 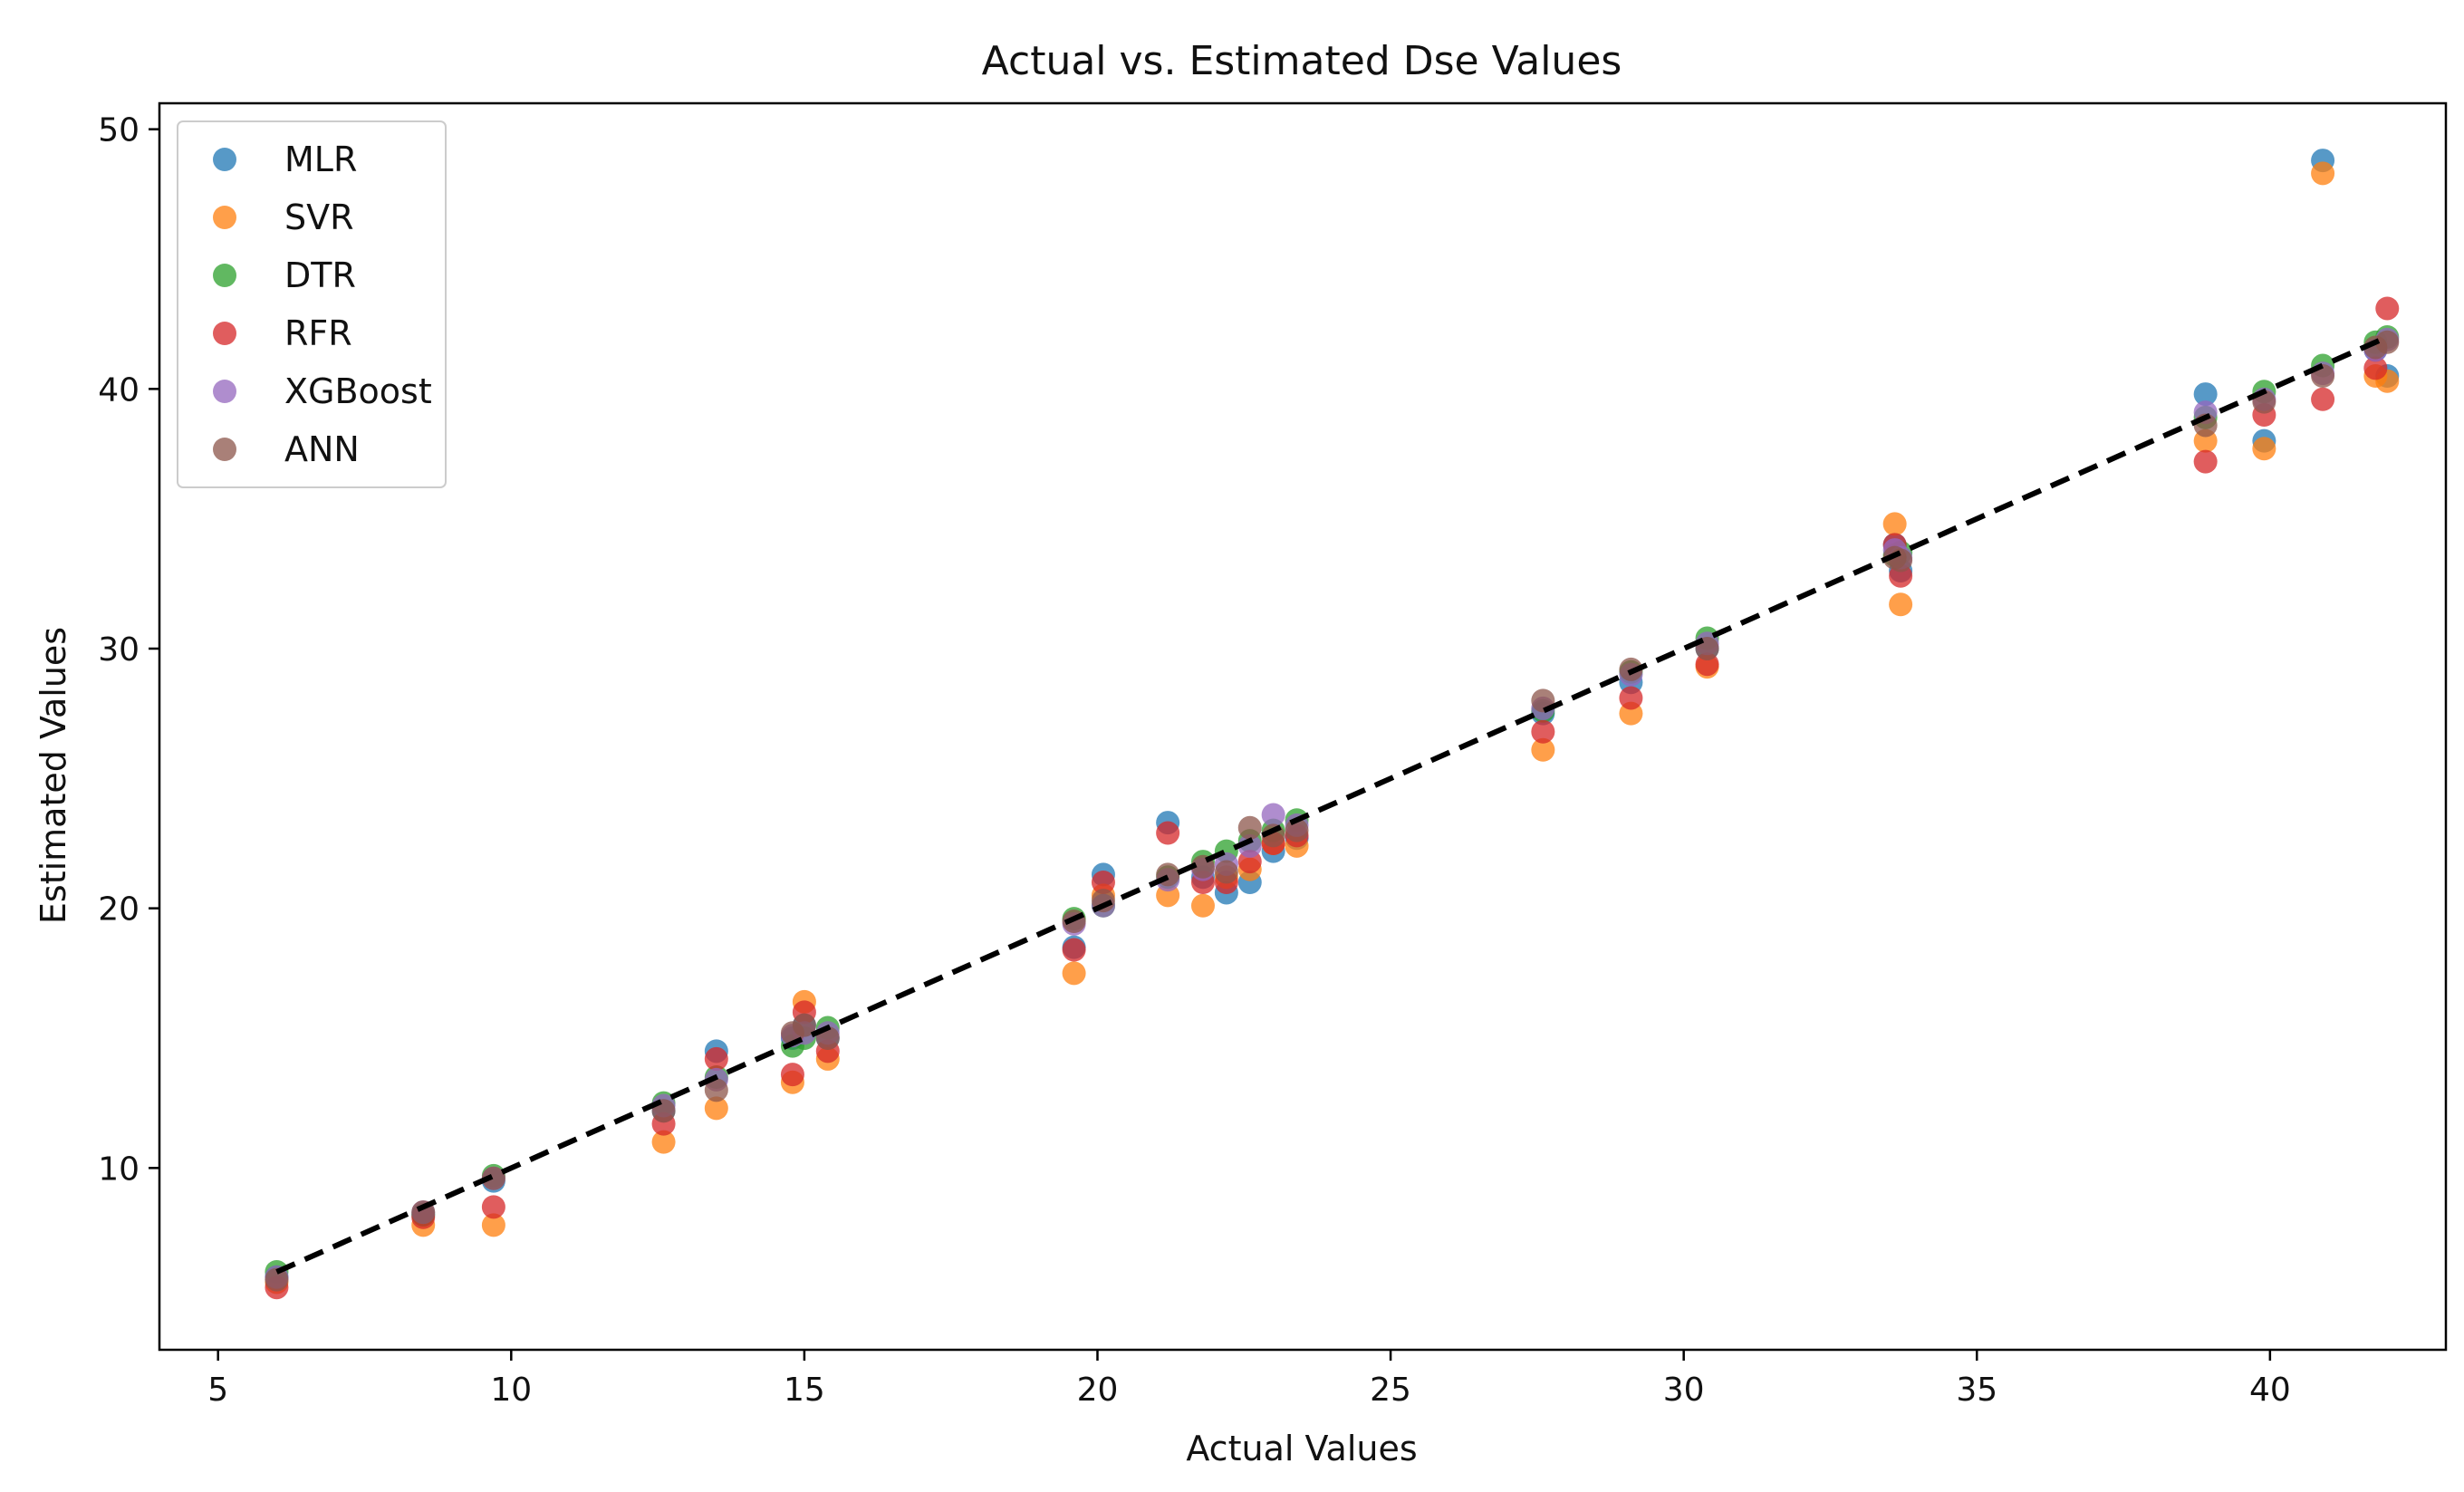 What do you see at coordinates (224, 391) in the screenshot?
I see `legend-marker-xgboost` at bounding box center [224, 391].